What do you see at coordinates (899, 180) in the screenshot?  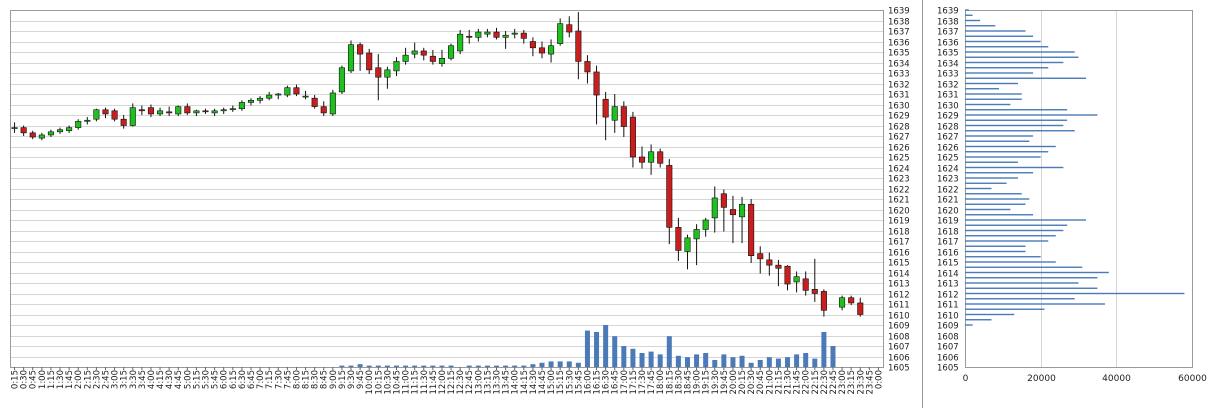 I see `y-tick-label: 1623` at bounding box center [899, 180].